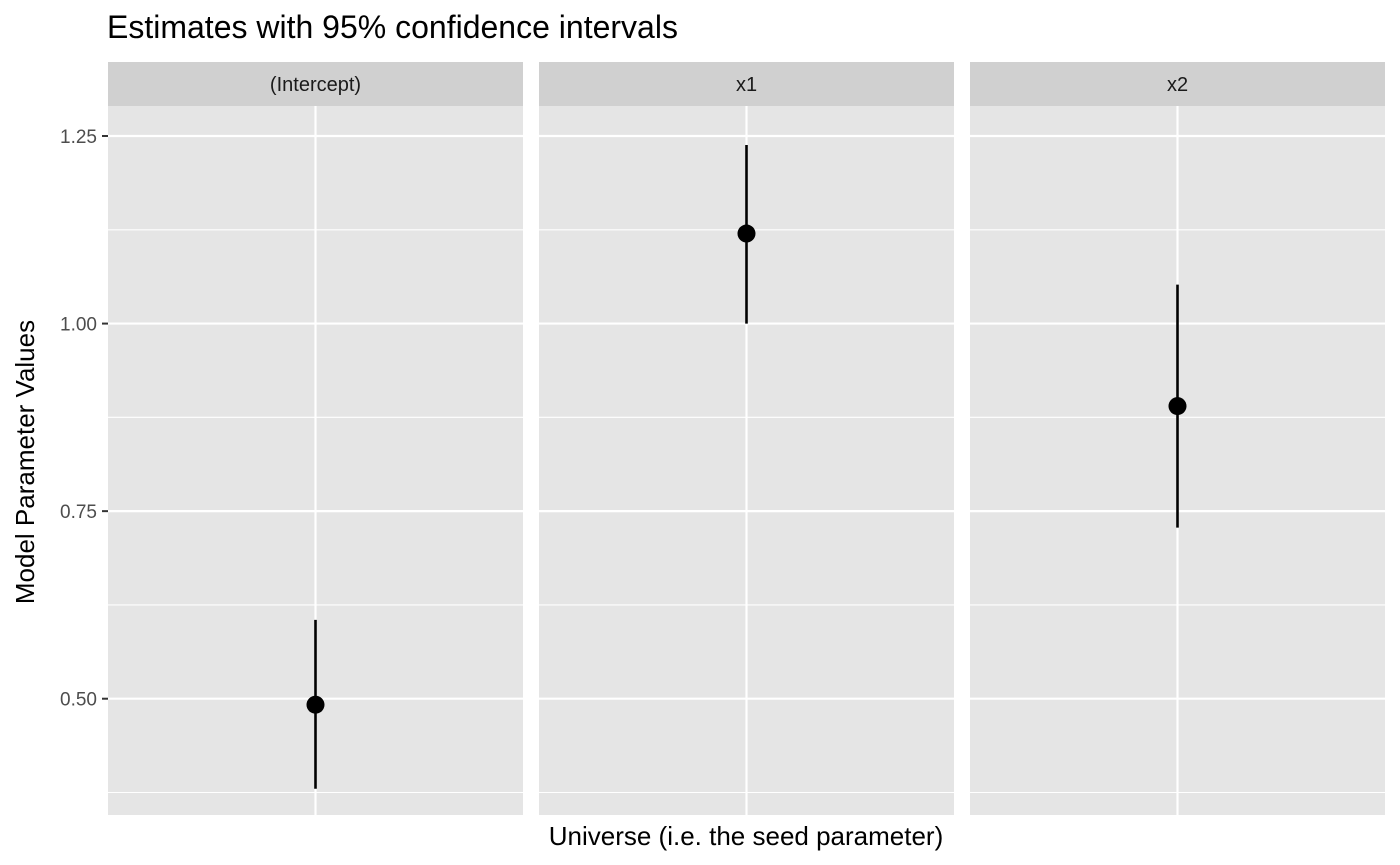 The height and width of the screenshot is (865, 1400). What do you see at coordinates (78, 700) in the screenshot?
I see `y-tick-label: 0.50` at bounding box center [78, 700].